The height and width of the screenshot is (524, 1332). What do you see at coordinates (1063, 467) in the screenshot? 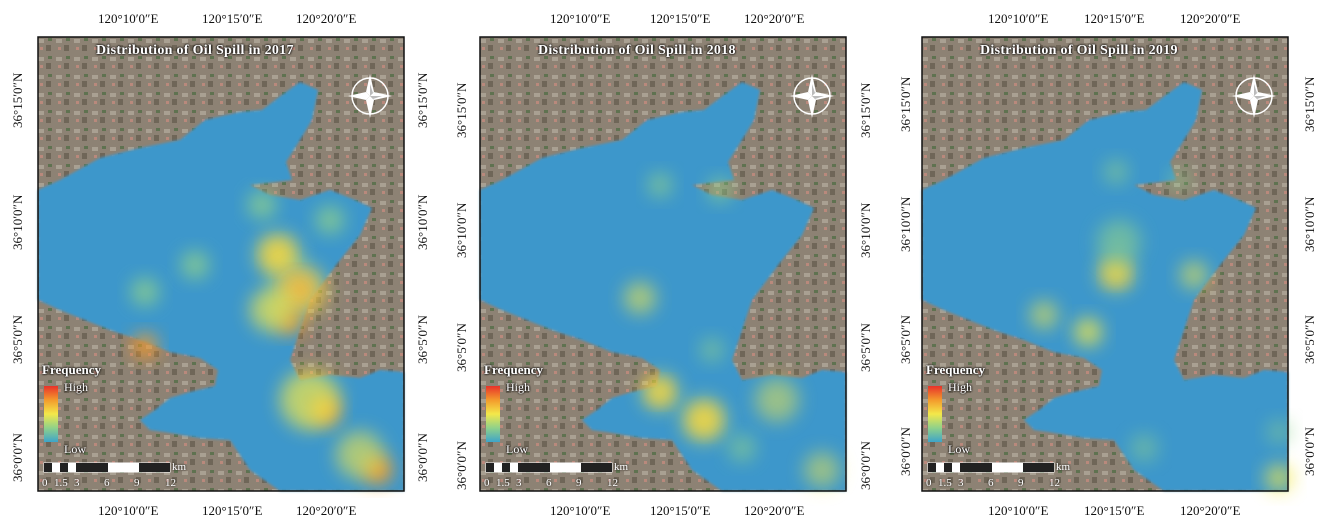
I see `scale-unit: km` at bounding box center [1063, 467].